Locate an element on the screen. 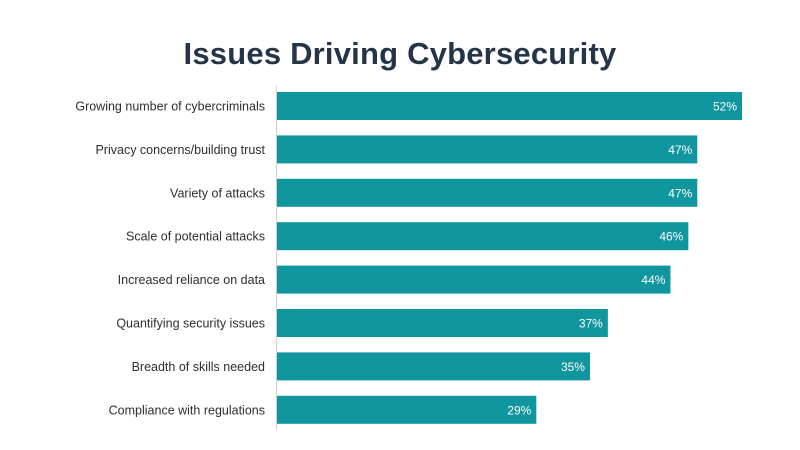 The height and width of the screenshot is (450, 800). value-label-6: 35% is located at coordinates (573, 367).